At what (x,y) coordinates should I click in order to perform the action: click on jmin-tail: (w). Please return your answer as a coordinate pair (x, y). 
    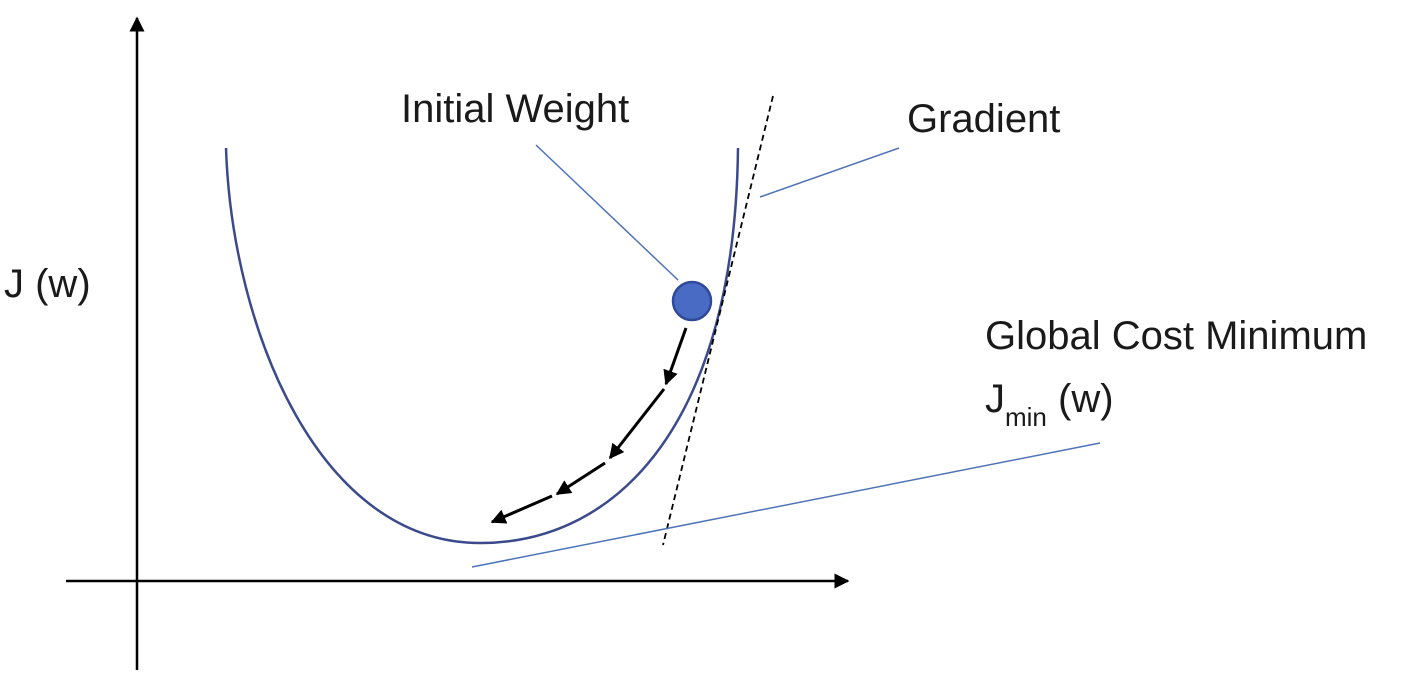
    Looking at the image, I should click on (1080, 399).